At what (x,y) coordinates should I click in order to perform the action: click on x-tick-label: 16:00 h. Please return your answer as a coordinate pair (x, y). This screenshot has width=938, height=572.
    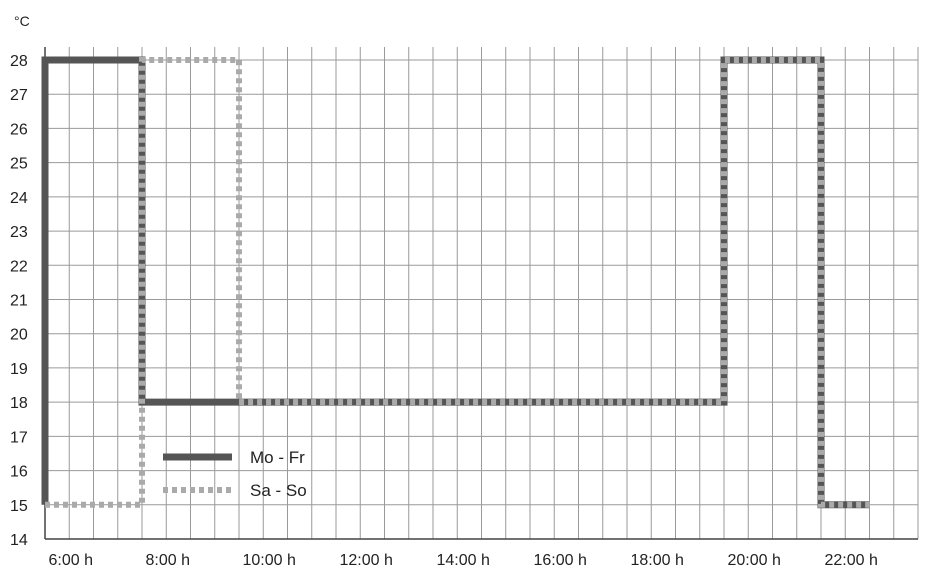
    Looking at the image, I should click on (560, 560).